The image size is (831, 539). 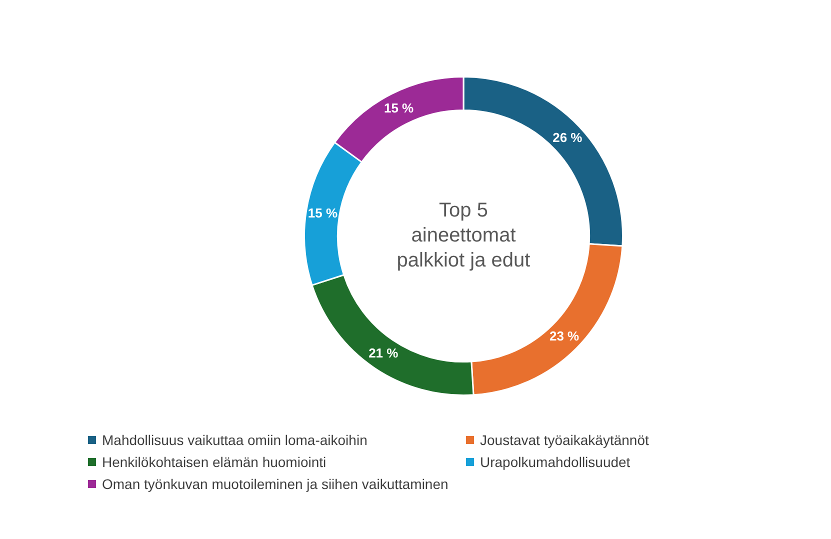 What do you see at coordinates (555, 462) in the screenshot?
I see `legend-label: Urapolkumahdollisuudet` at bounding box center [555, 462].